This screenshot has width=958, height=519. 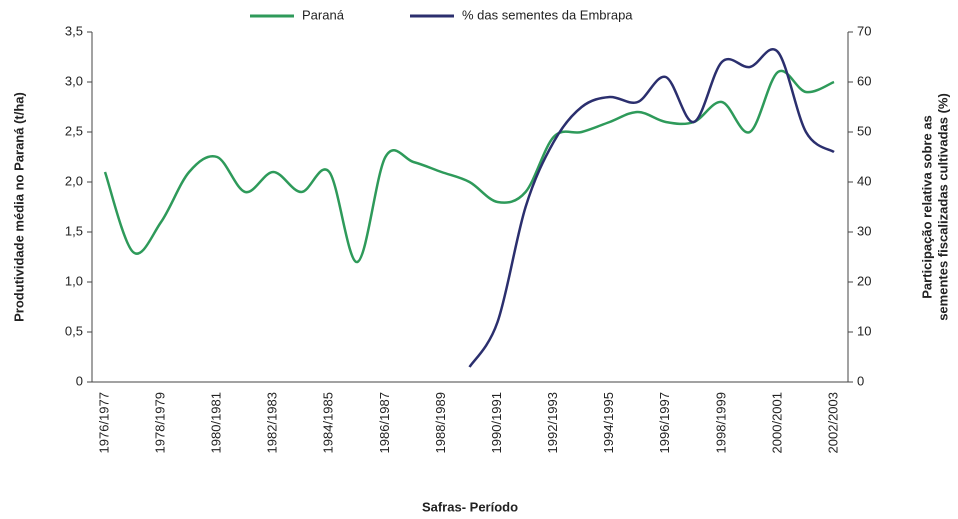 What do you see at coordinates (160, 422) in the screenshot?
I see `x-tick-label: 1978/1979` at bounding box center [160, 422].